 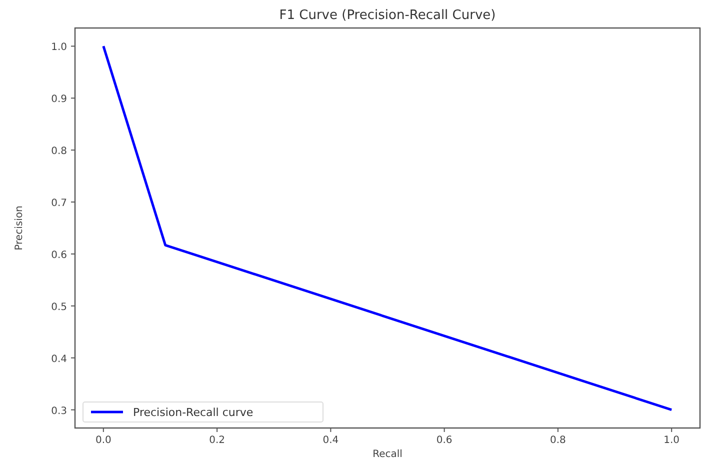 What do you see at coordinates (59, 307) in the screenshot?
I see `y-tick-label: 0.5` at bounding box center [59, 307].